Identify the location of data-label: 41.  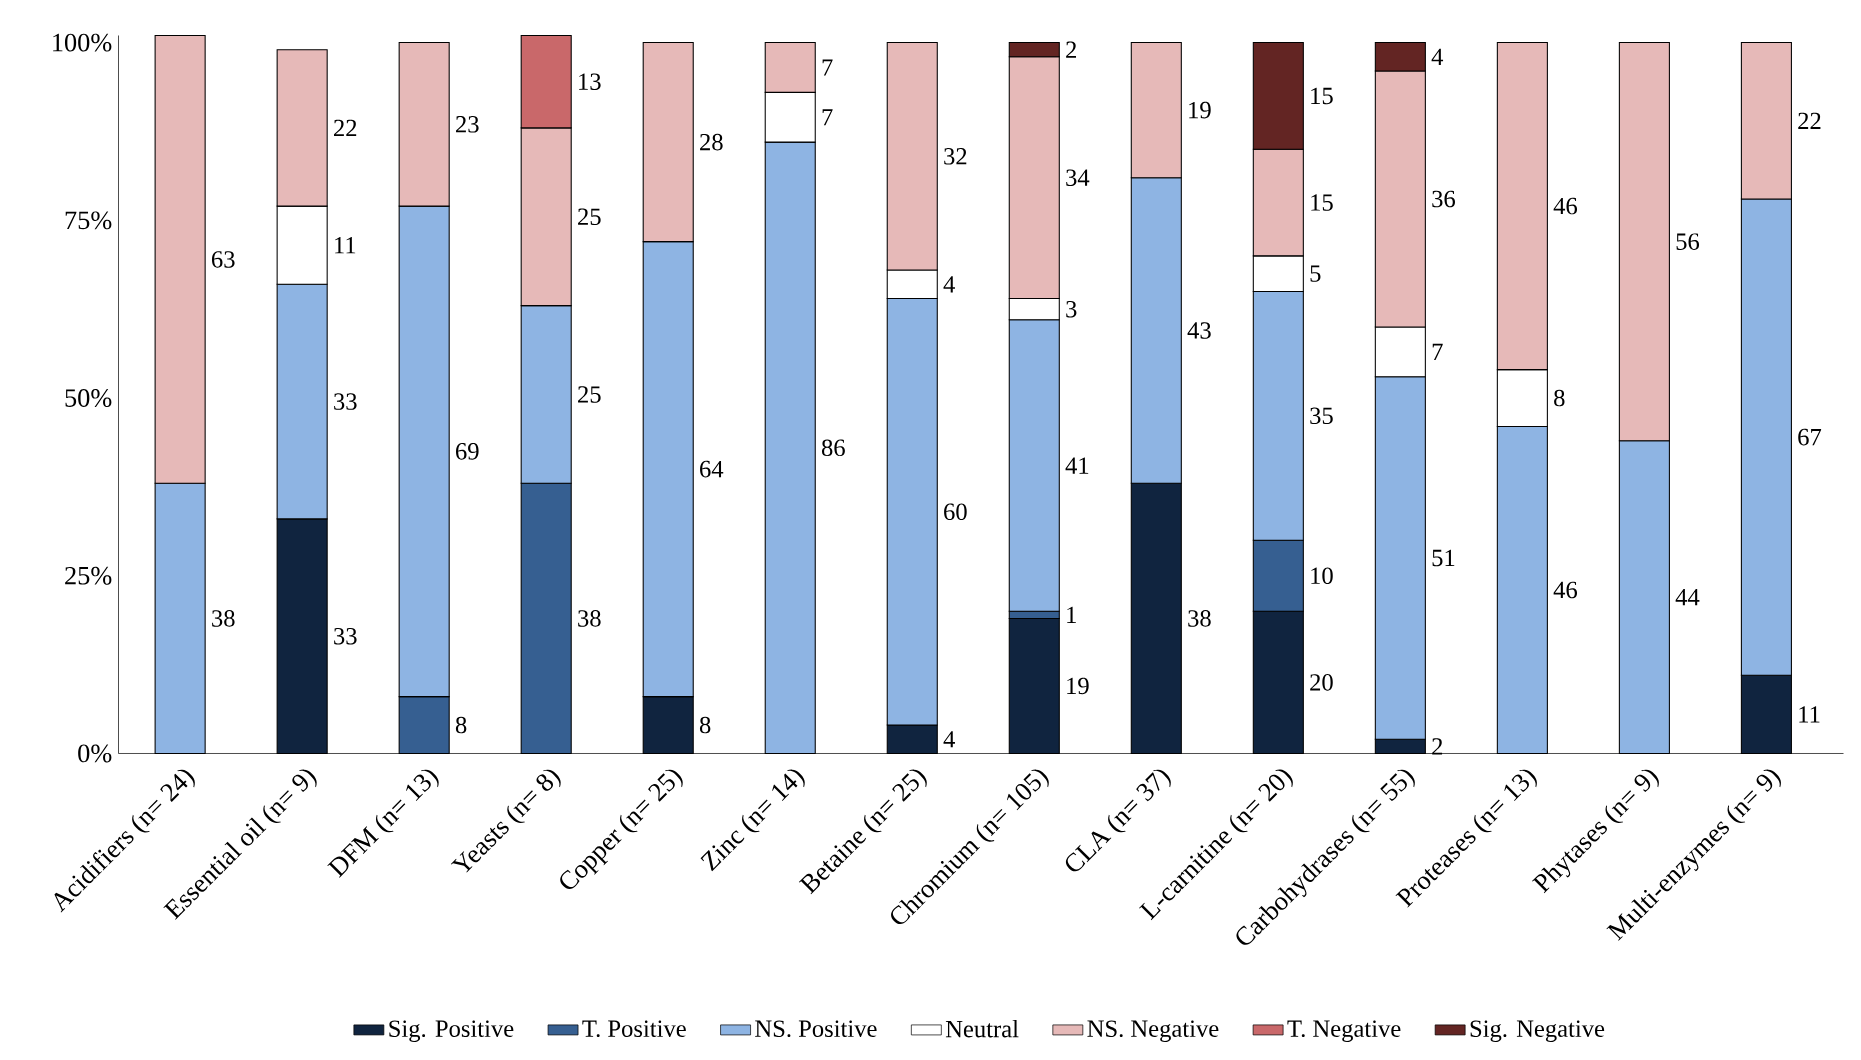
(1077, 465).